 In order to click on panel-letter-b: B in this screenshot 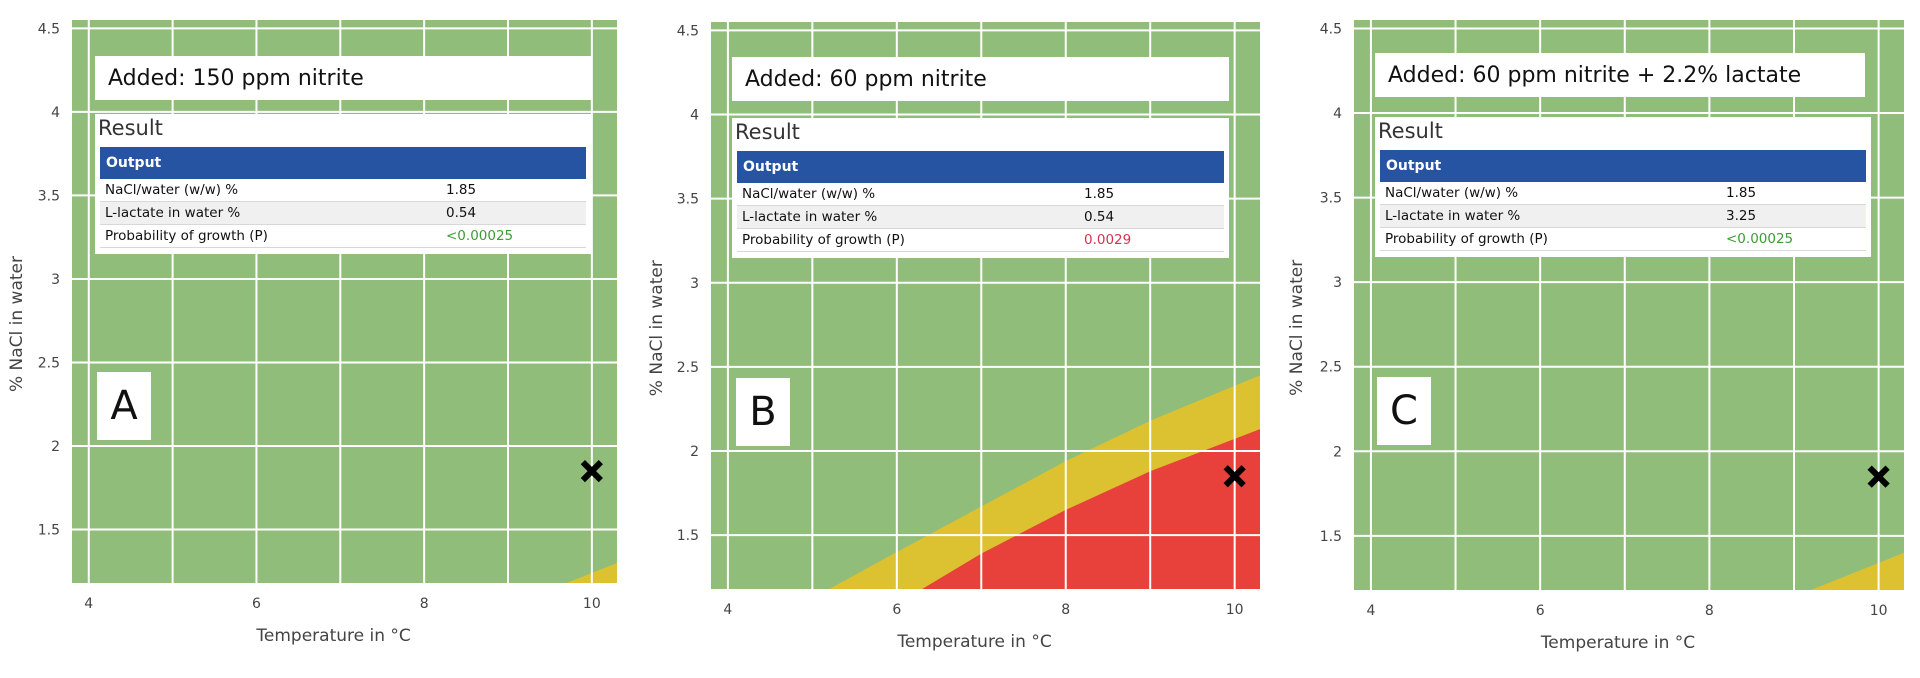, I will do `click(763, 412)`.